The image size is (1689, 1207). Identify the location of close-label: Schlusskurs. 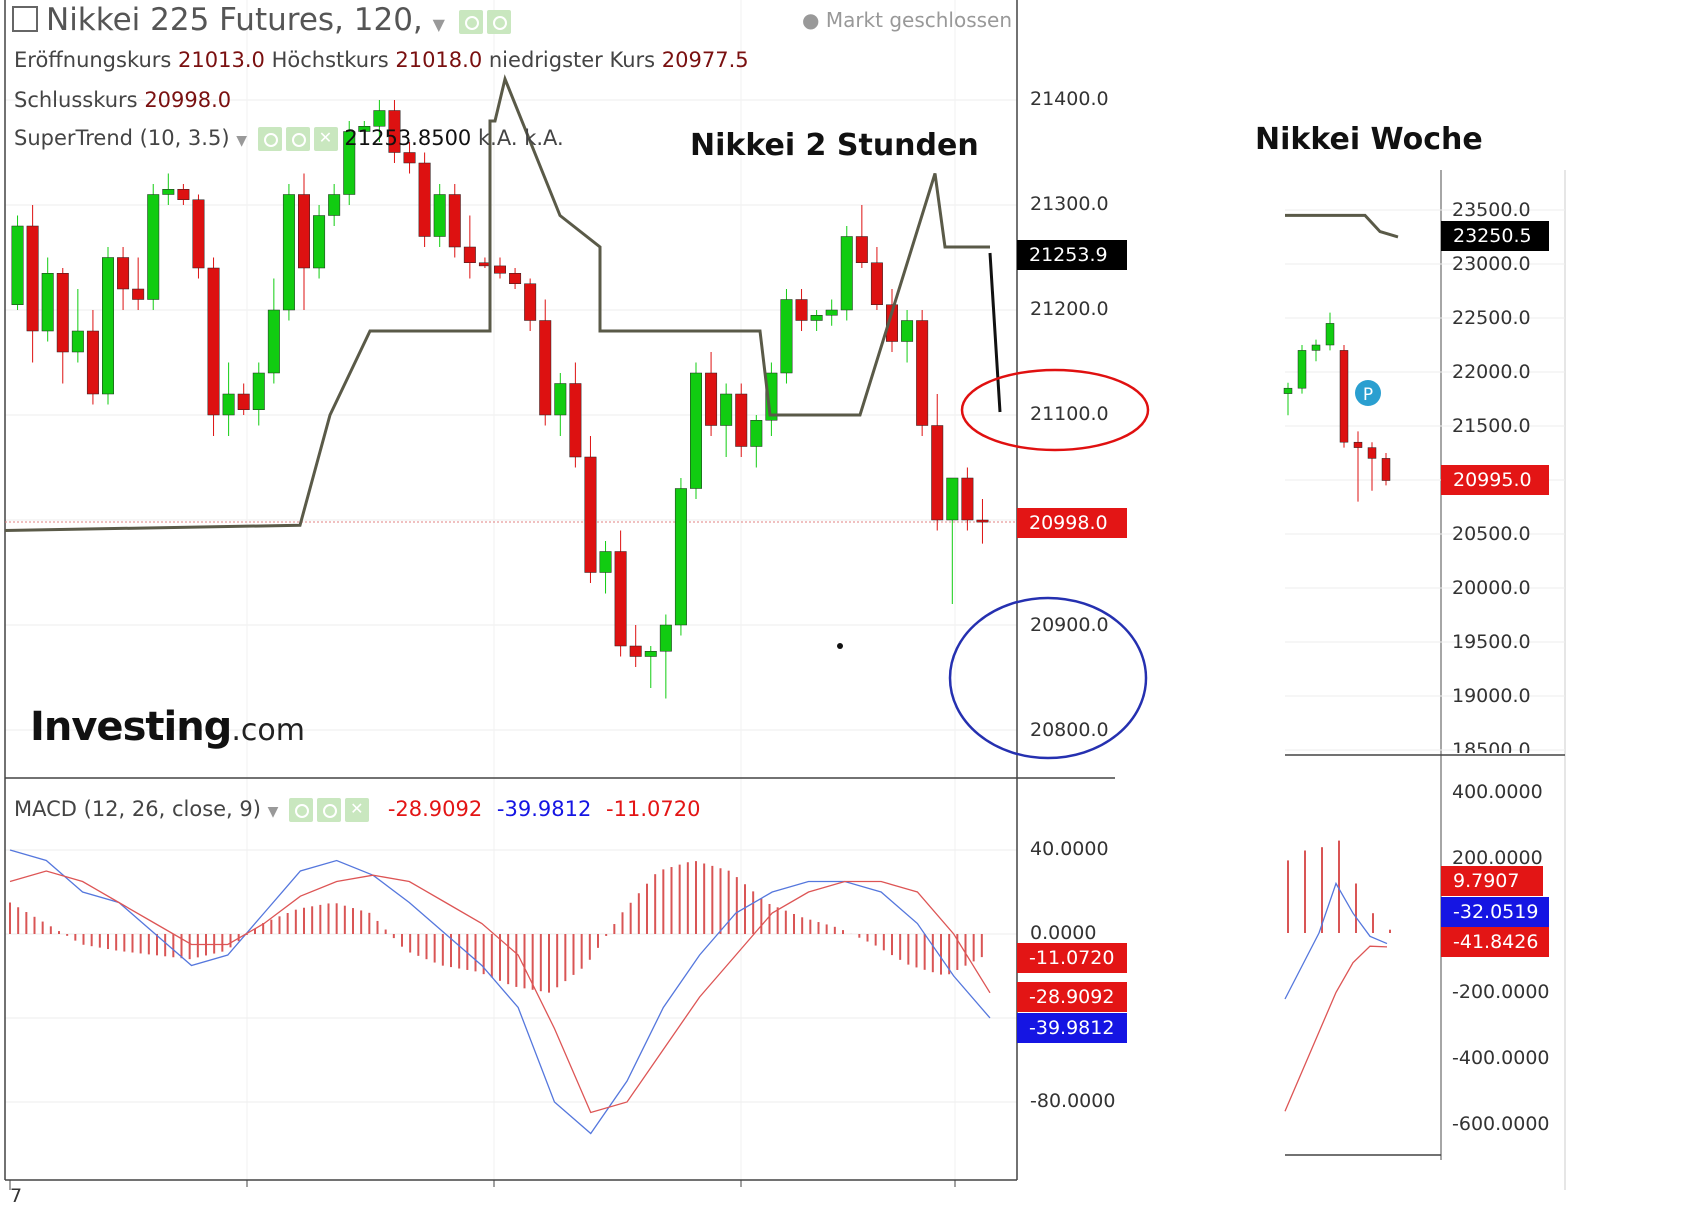
(76, 100).